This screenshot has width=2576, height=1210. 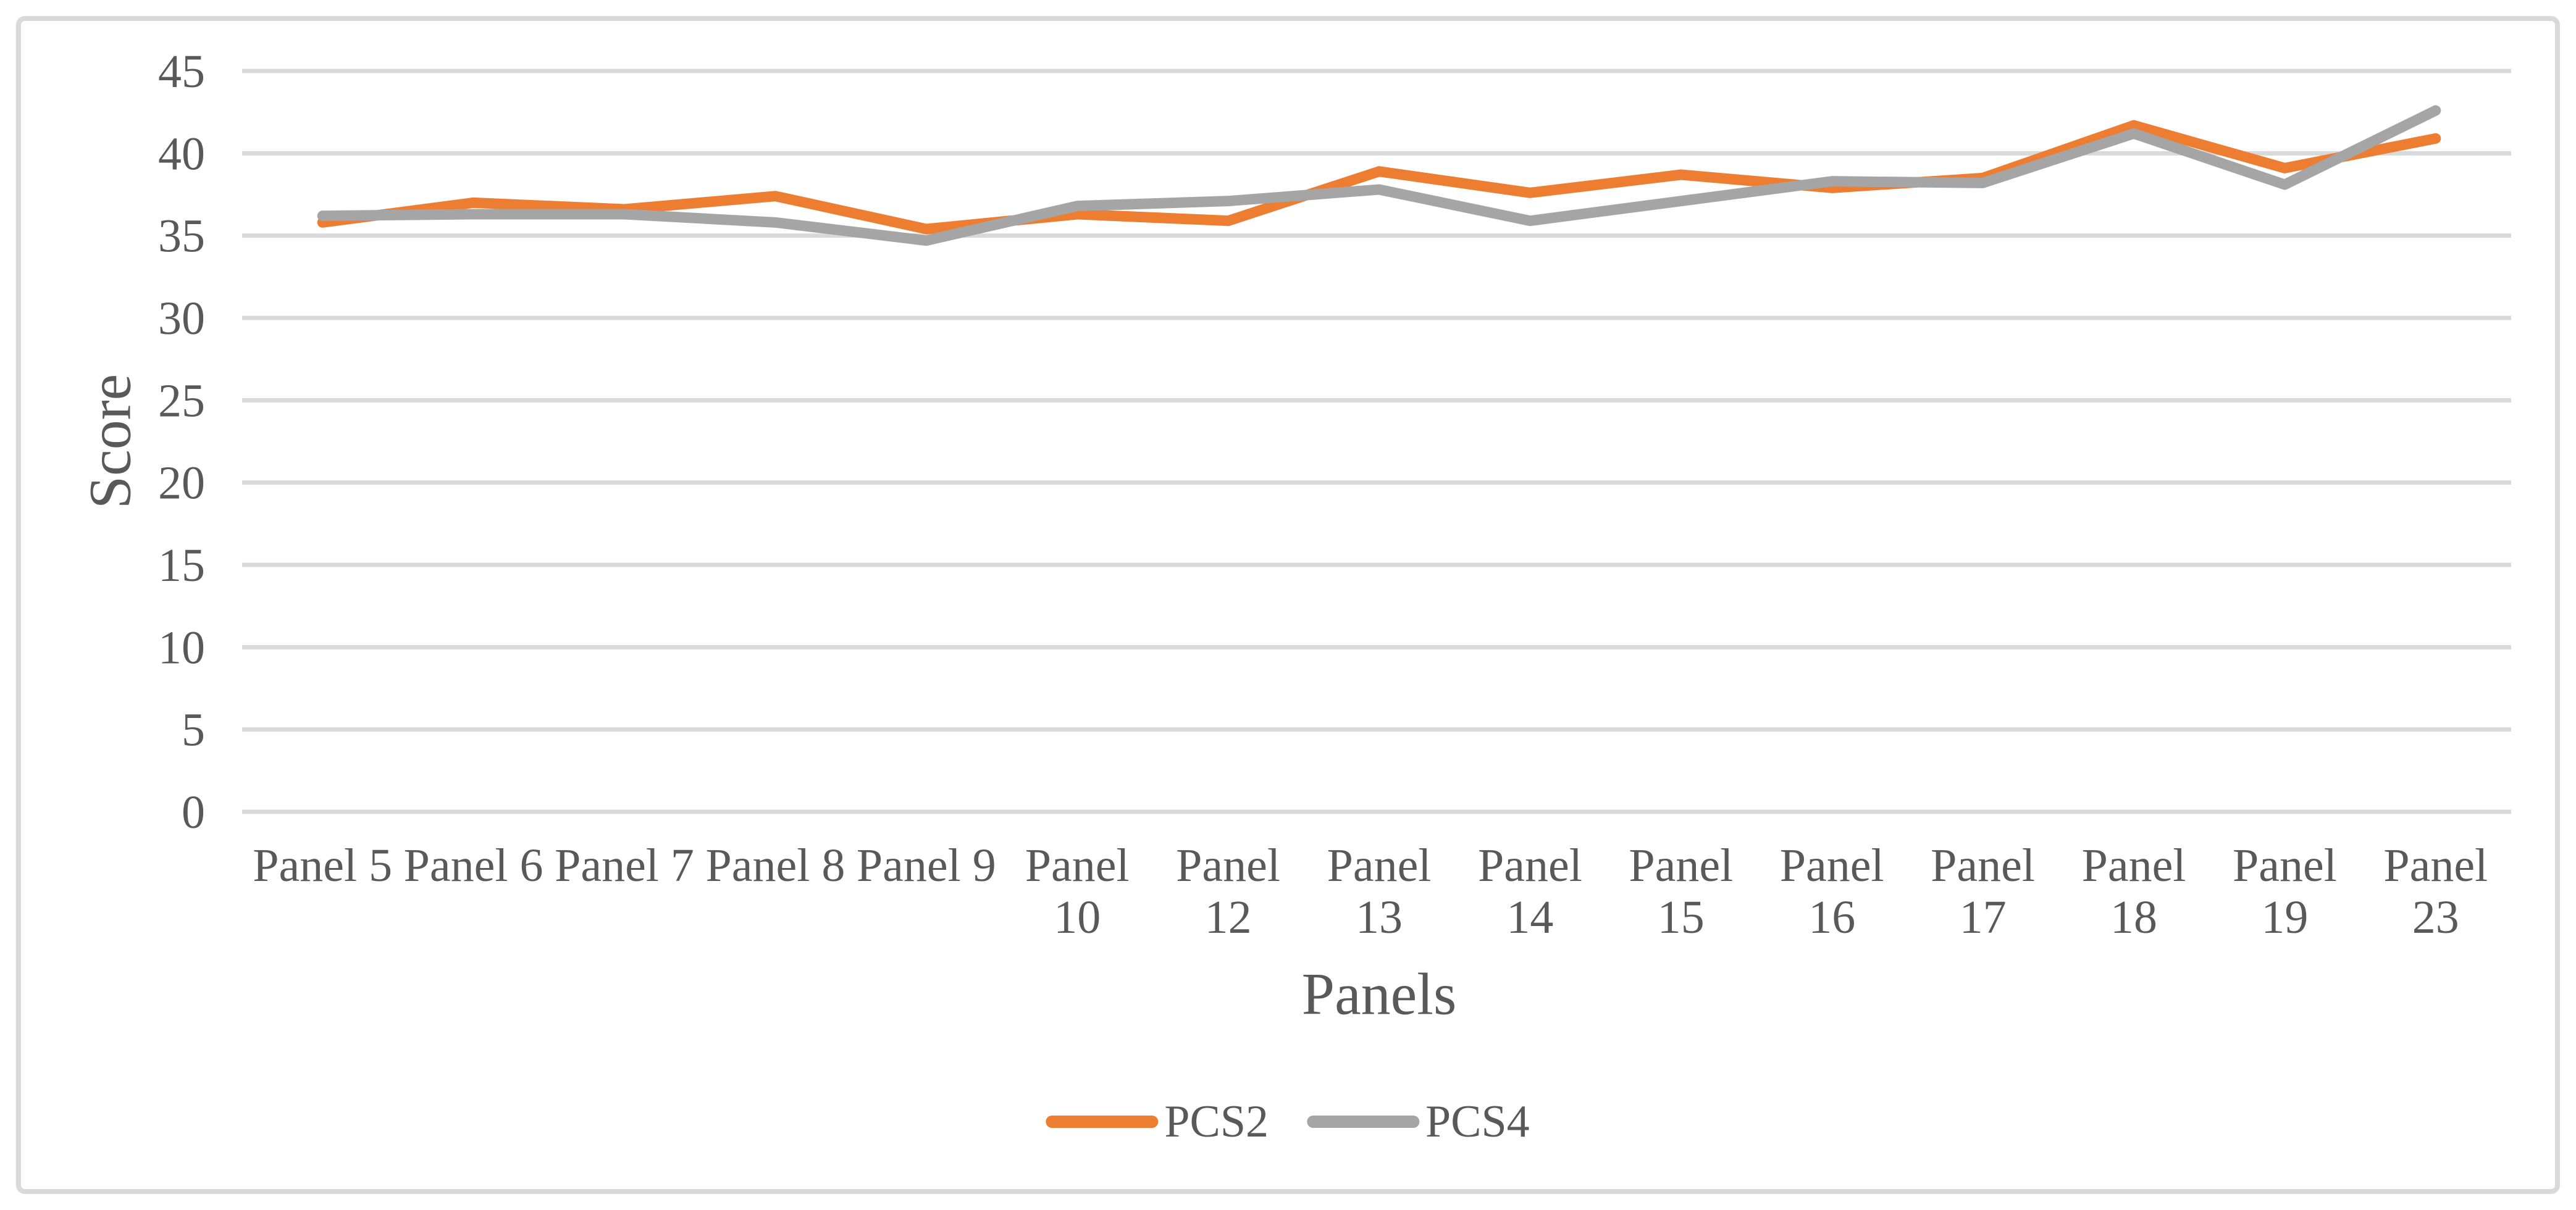 What do you see at coordinates (775, 865) in the screenshot?
I see `x-tick-label-8: Panel 8` at bounding box center [775, 865].